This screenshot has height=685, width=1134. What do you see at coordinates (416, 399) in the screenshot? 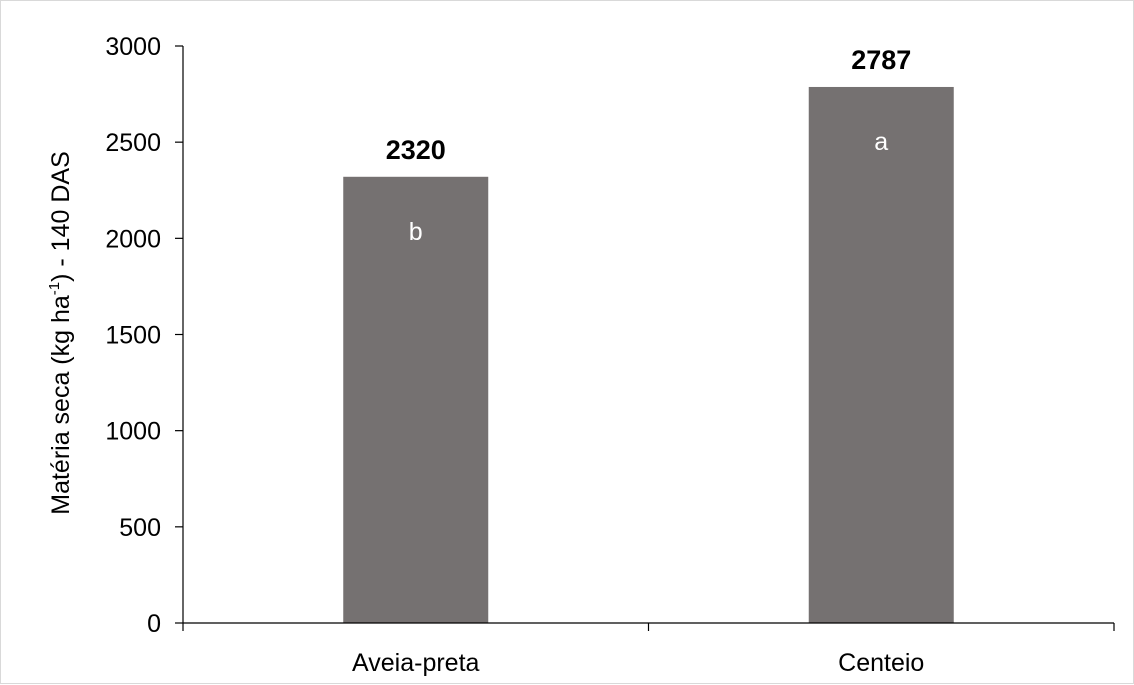
I see `bar-aveia-preta` at bounding box center [416, 399].